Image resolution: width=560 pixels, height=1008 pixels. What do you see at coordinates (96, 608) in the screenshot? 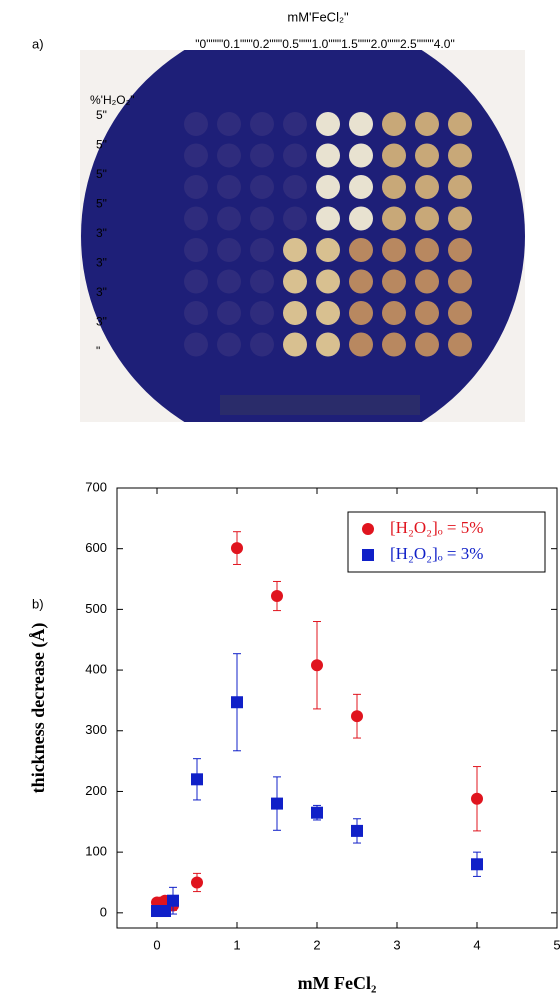
I see `y-tick-label: 500` at bounding box center [96, 608].